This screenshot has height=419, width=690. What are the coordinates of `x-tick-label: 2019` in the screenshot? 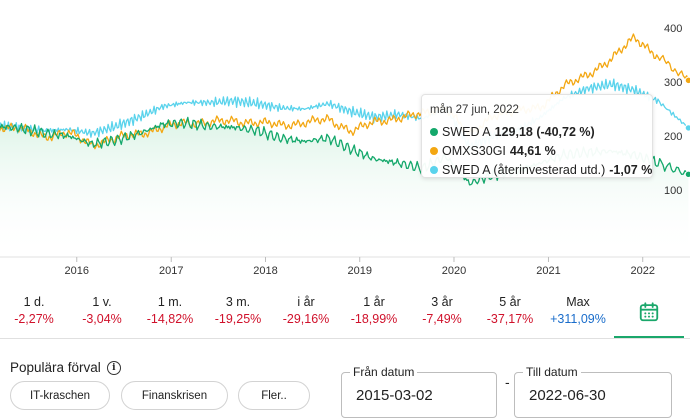 It's located at (359, 271).